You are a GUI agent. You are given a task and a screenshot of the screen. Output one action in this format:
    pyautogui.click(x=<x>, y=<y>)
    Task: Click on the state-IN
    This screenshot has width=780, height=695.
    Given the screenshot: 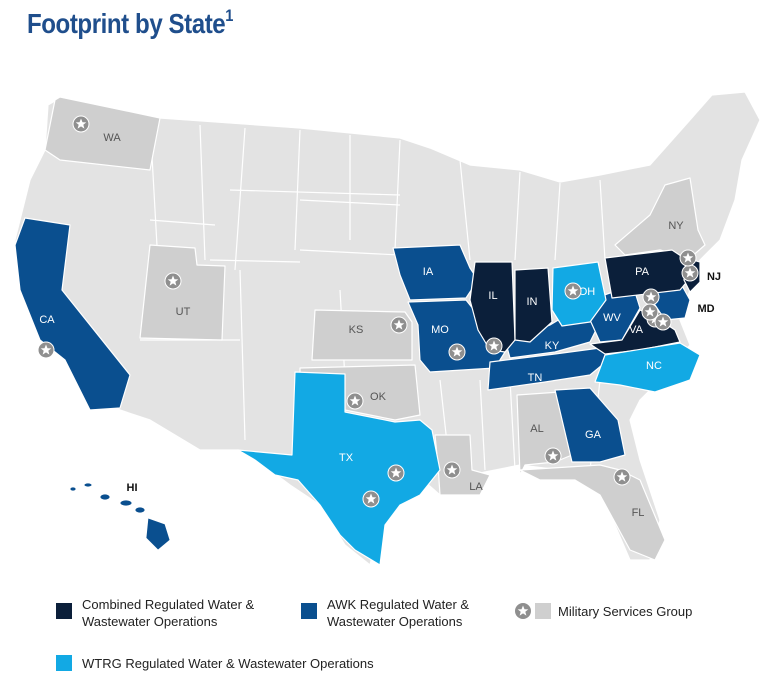 What is the action you would take?
    pyautogui.click(x=533, y=305)
    